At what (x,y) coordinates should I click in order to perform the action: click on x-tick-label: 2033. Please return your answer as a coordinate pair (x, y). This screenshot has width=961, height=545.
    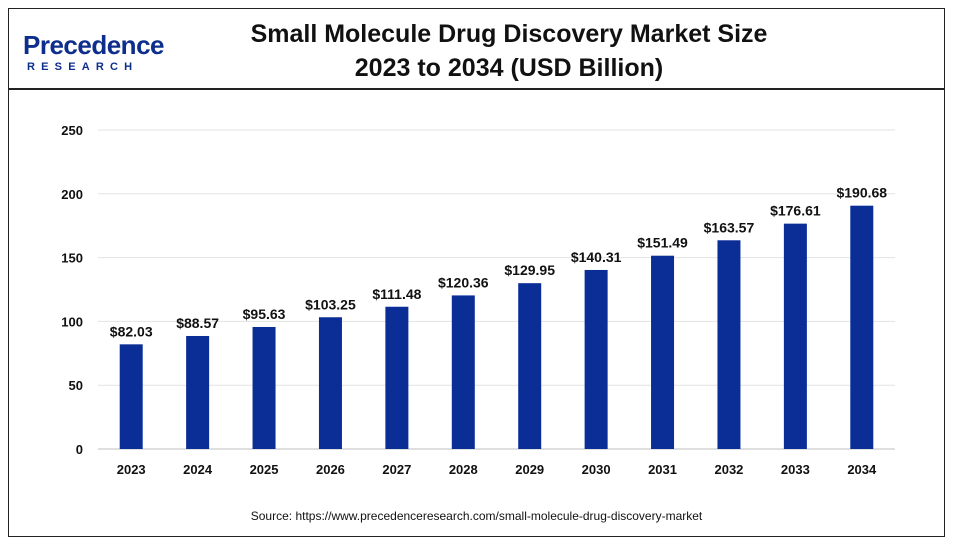
    Looking at the image, I should click on (795, 469).